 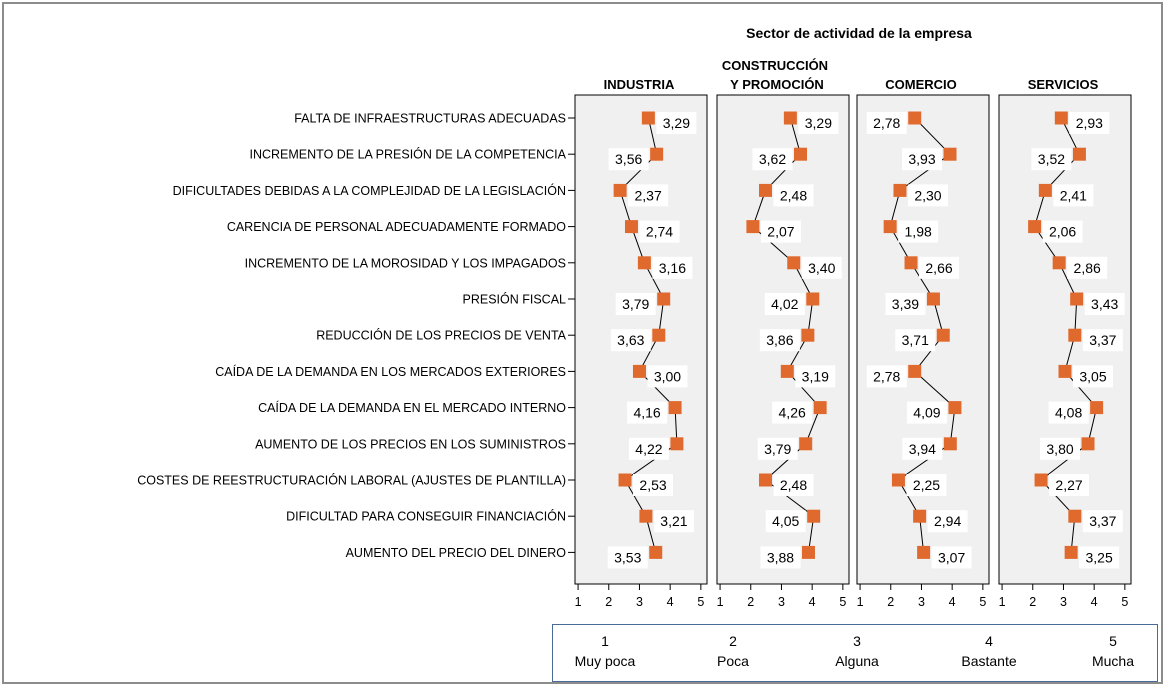 I want to click on data-label: 2,93, so click(x=1089, y=123).